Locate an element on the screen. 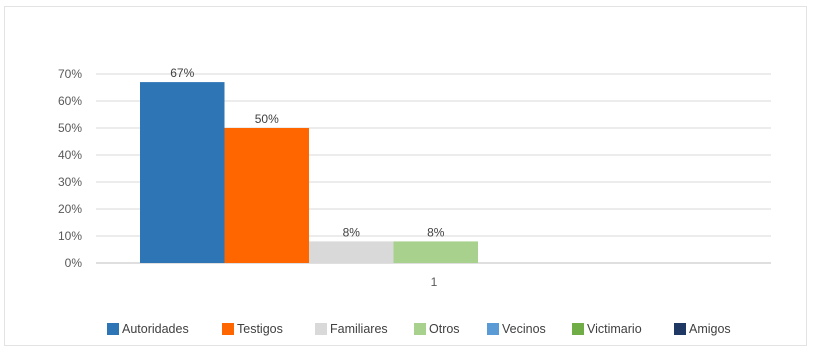  legend-label: Vecinos is located at coordinates (524, 329).